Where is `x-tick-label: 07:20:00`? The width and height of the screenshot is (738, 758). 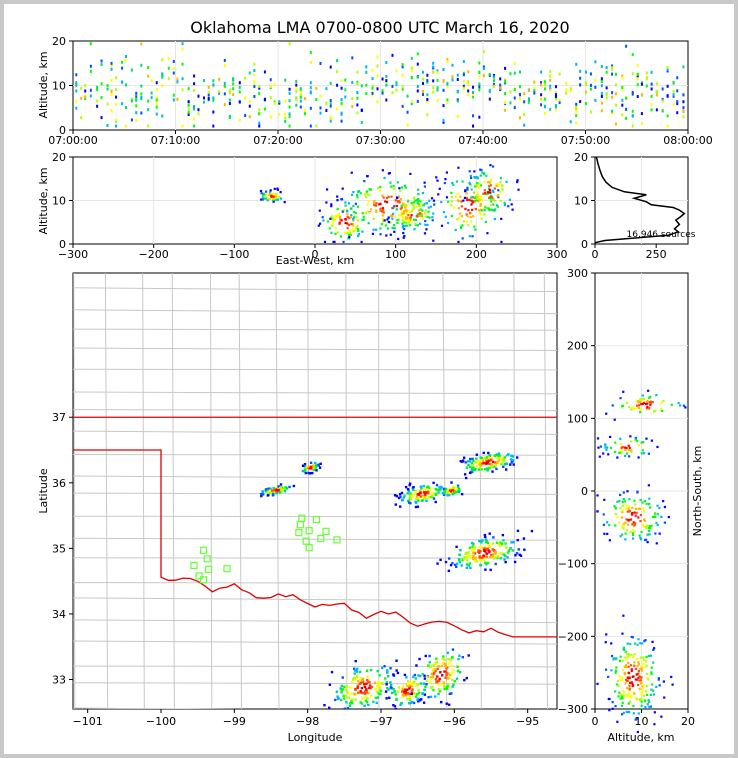
x-tick-label: 07:20:00 is located at coordinates (277, 140).